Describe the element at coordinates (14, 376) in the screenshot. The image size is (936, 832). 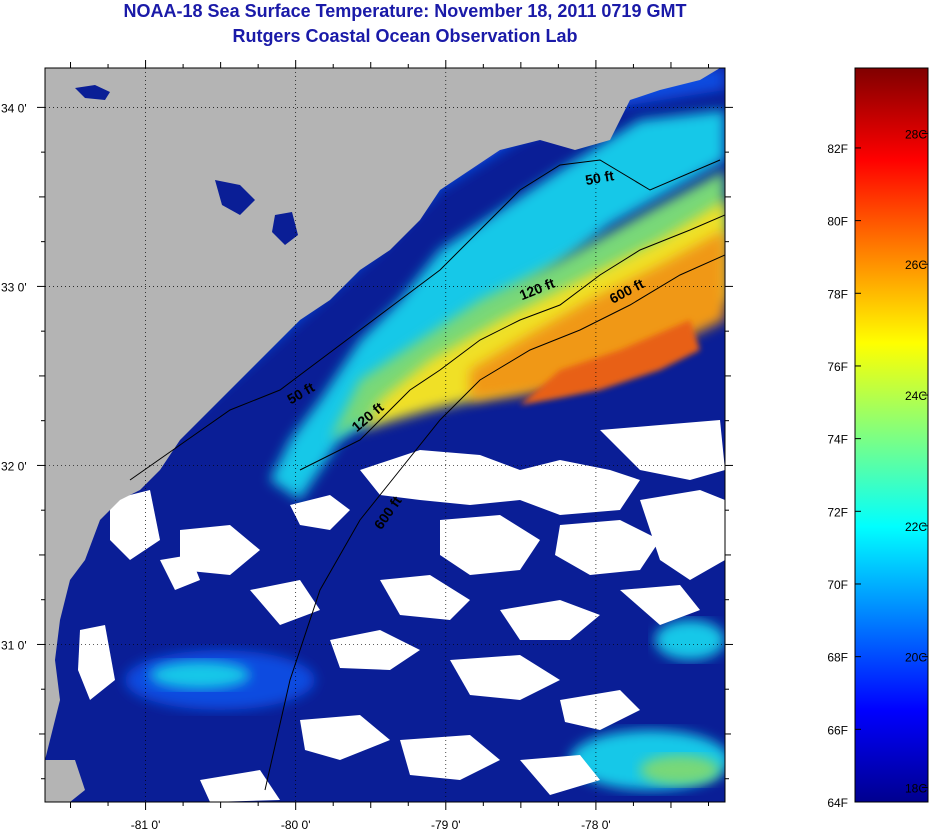
I see `latitude-labels: 34 0' 33 0' 32 0' 31 0'` at that location.